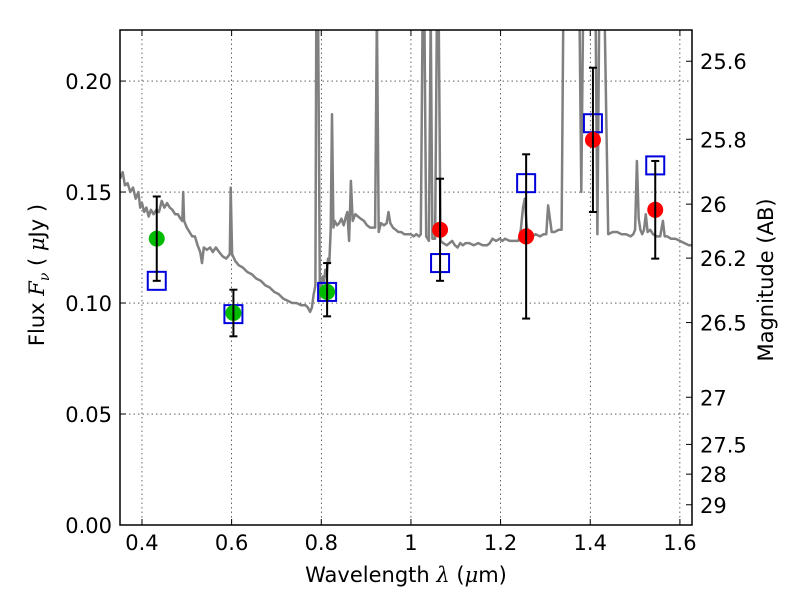 The height and width of the screenshot is (600, 800). What do you see at coordinates (723, 259) in the screenshot?
I see `magnitude-tick-label: 26.2` at bounding box center [723, 259].